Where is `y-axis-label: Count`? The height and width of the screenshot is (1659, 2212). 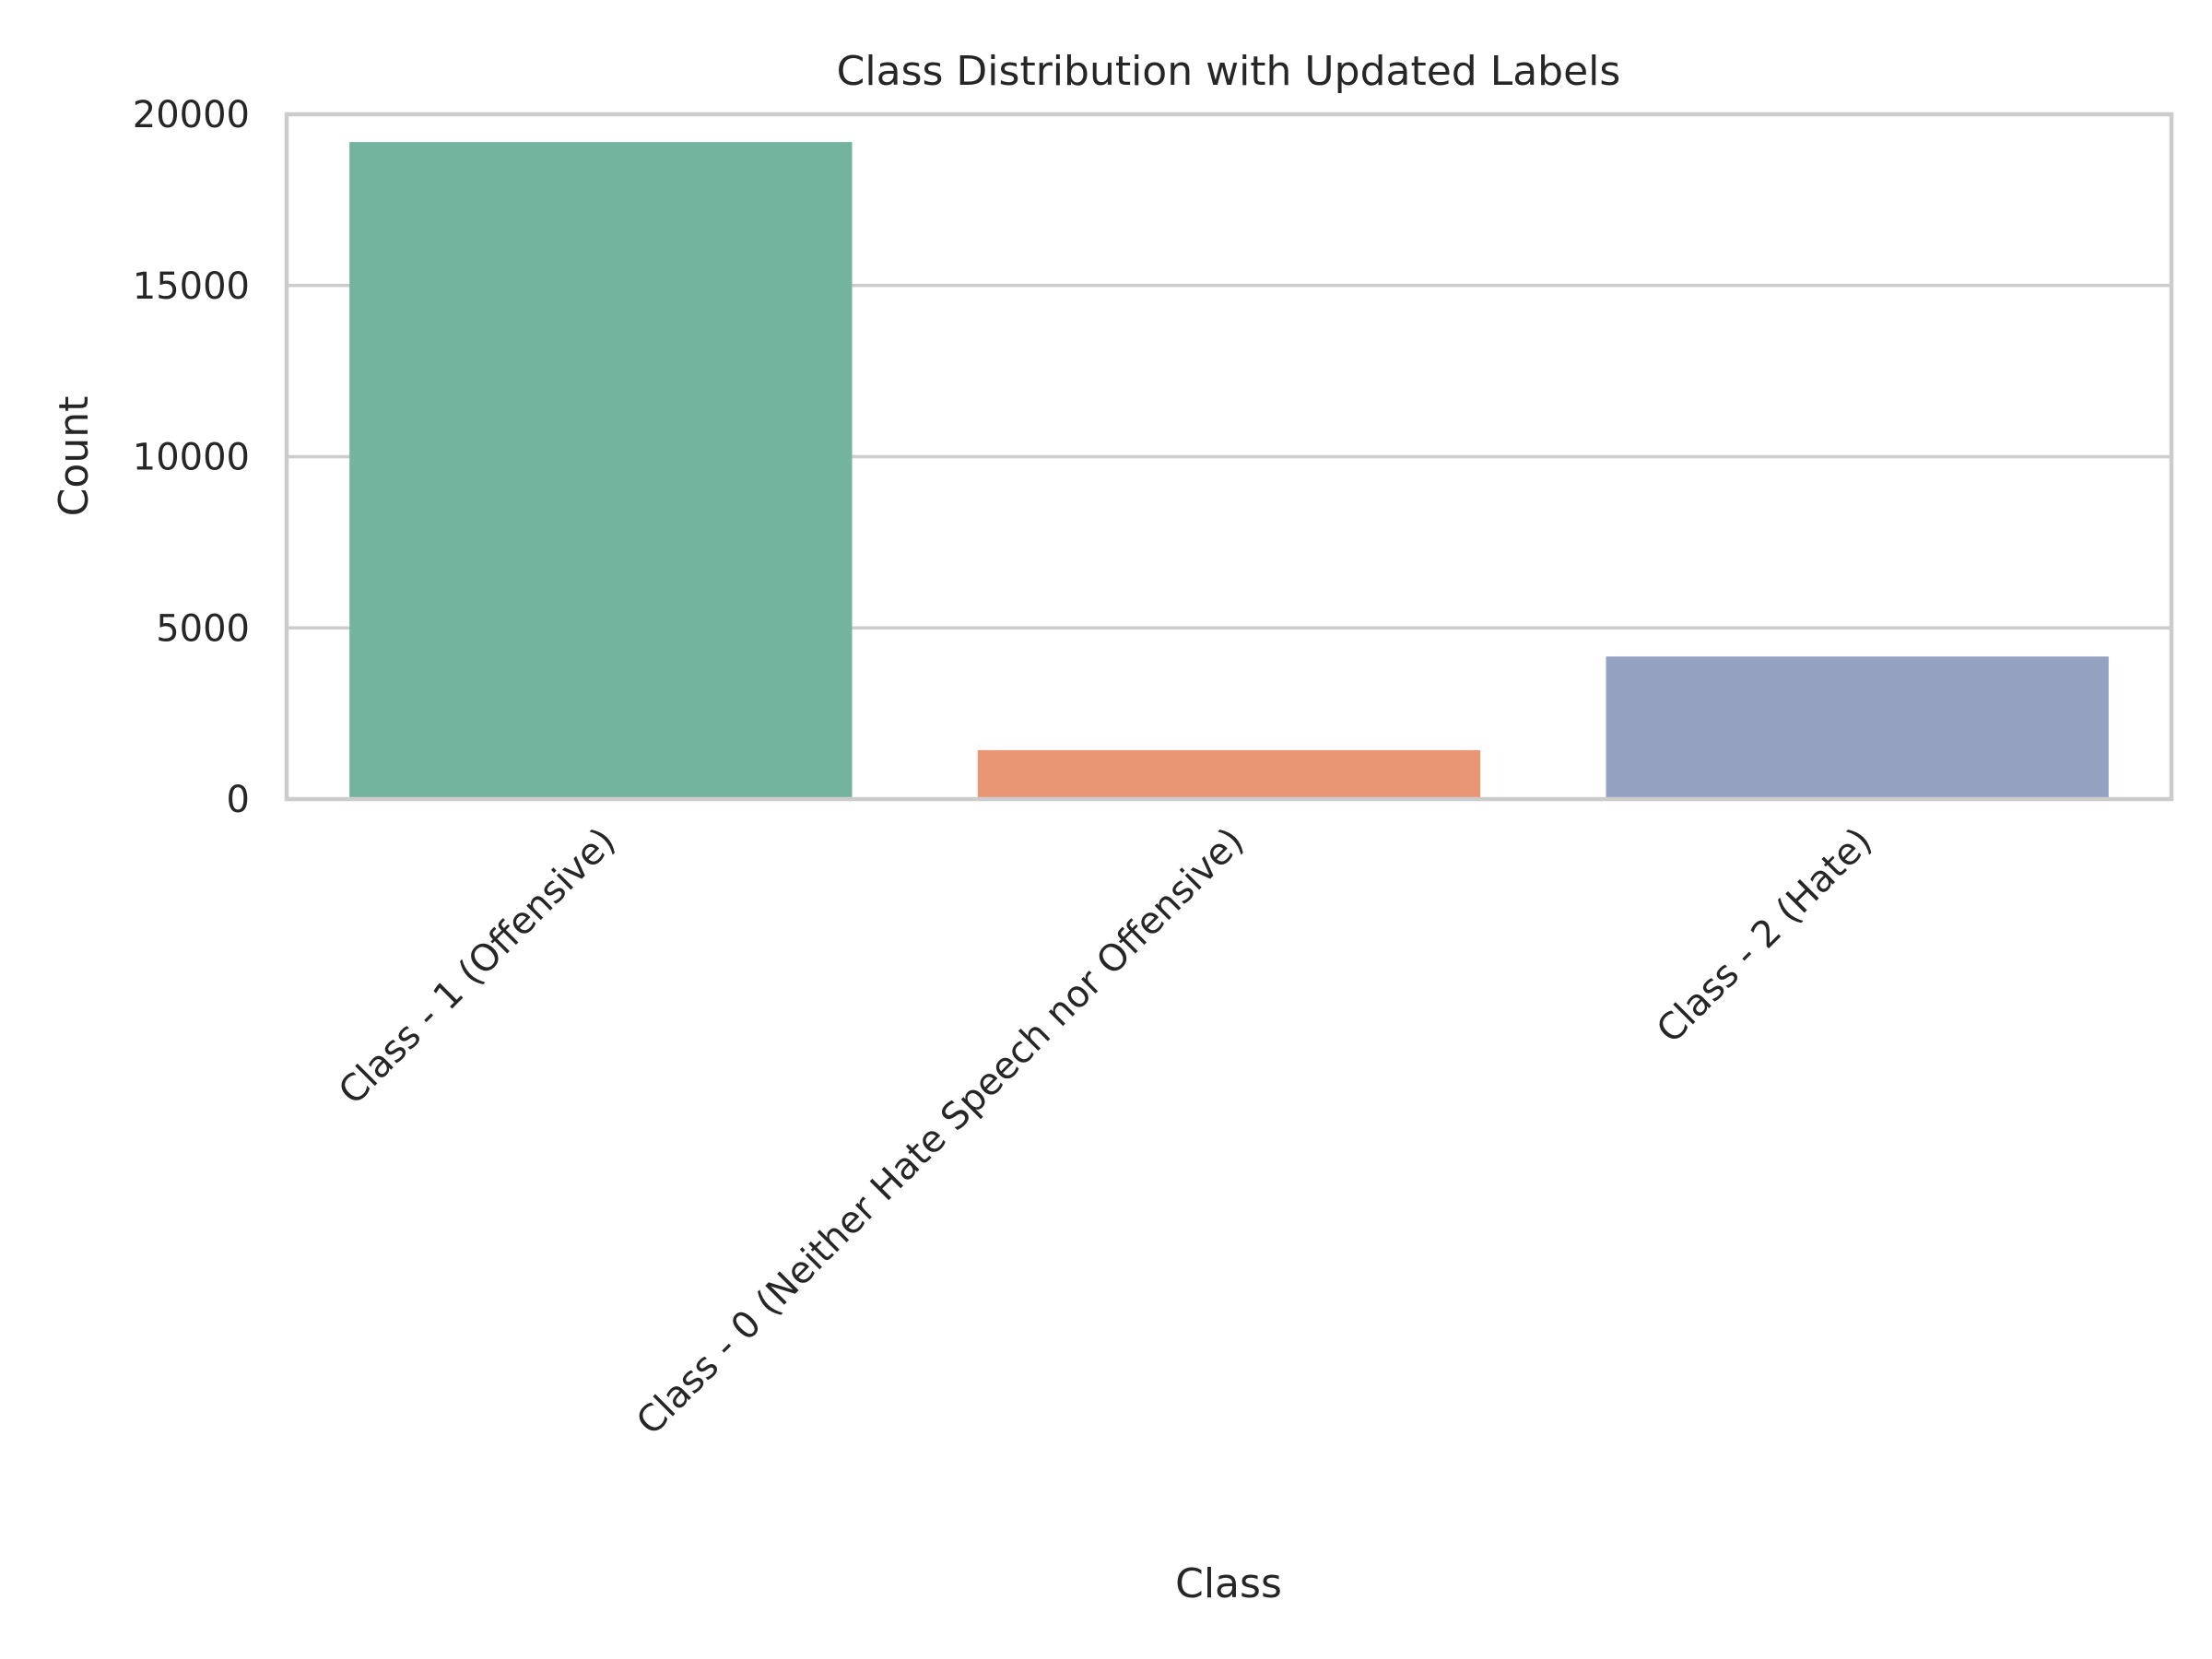 y-axis-label: Count is located at coordinates (74, 456).